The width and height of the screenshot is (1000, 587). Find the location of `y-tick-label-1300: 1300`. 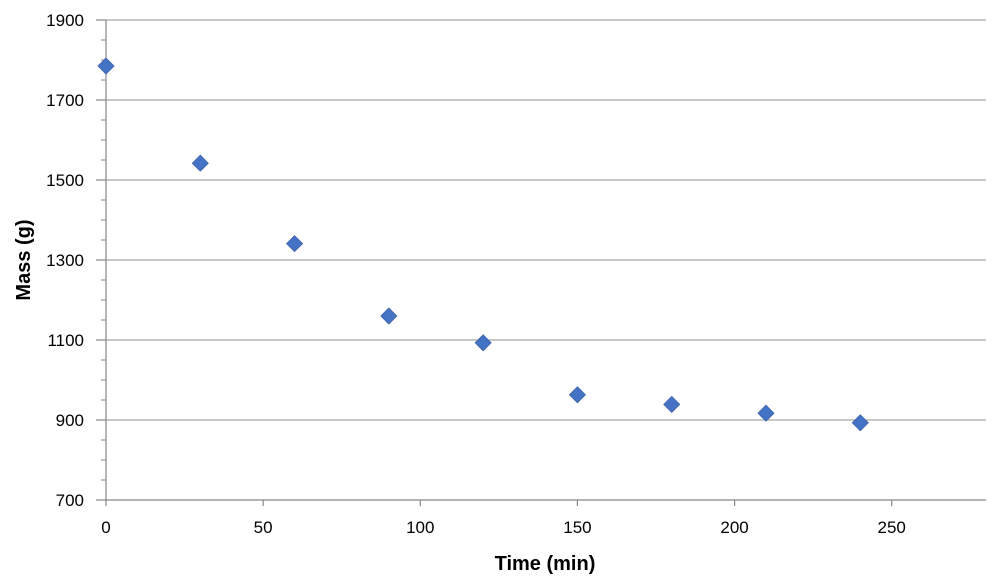

y-tick-label-1300: 1300 is located at coordinates (65, 260).